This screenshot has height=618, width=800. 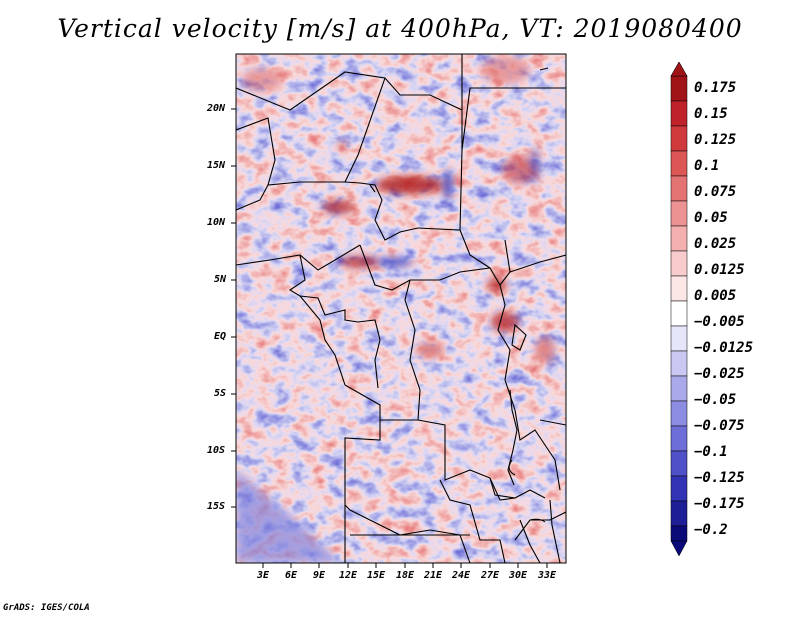 What do you see at coordinates (719, 374) in the screenshot?
I see `colorbar-label: −0.025` at bounding box center [719, 374].